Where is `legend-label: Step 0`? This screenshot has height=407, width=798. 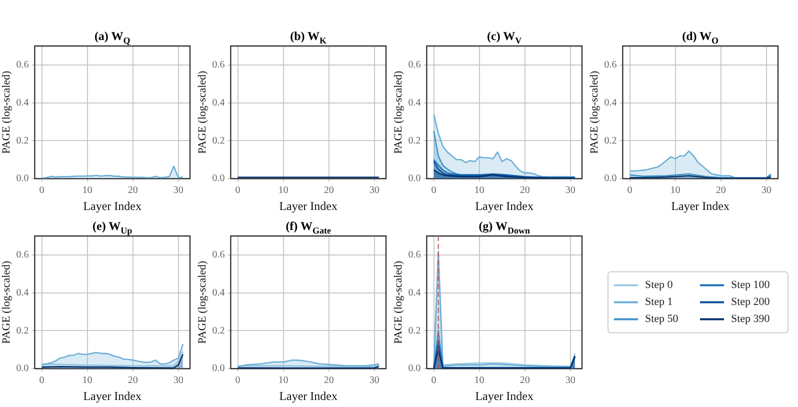 legend-label: Step 0 is located at coordinates (659, 285).